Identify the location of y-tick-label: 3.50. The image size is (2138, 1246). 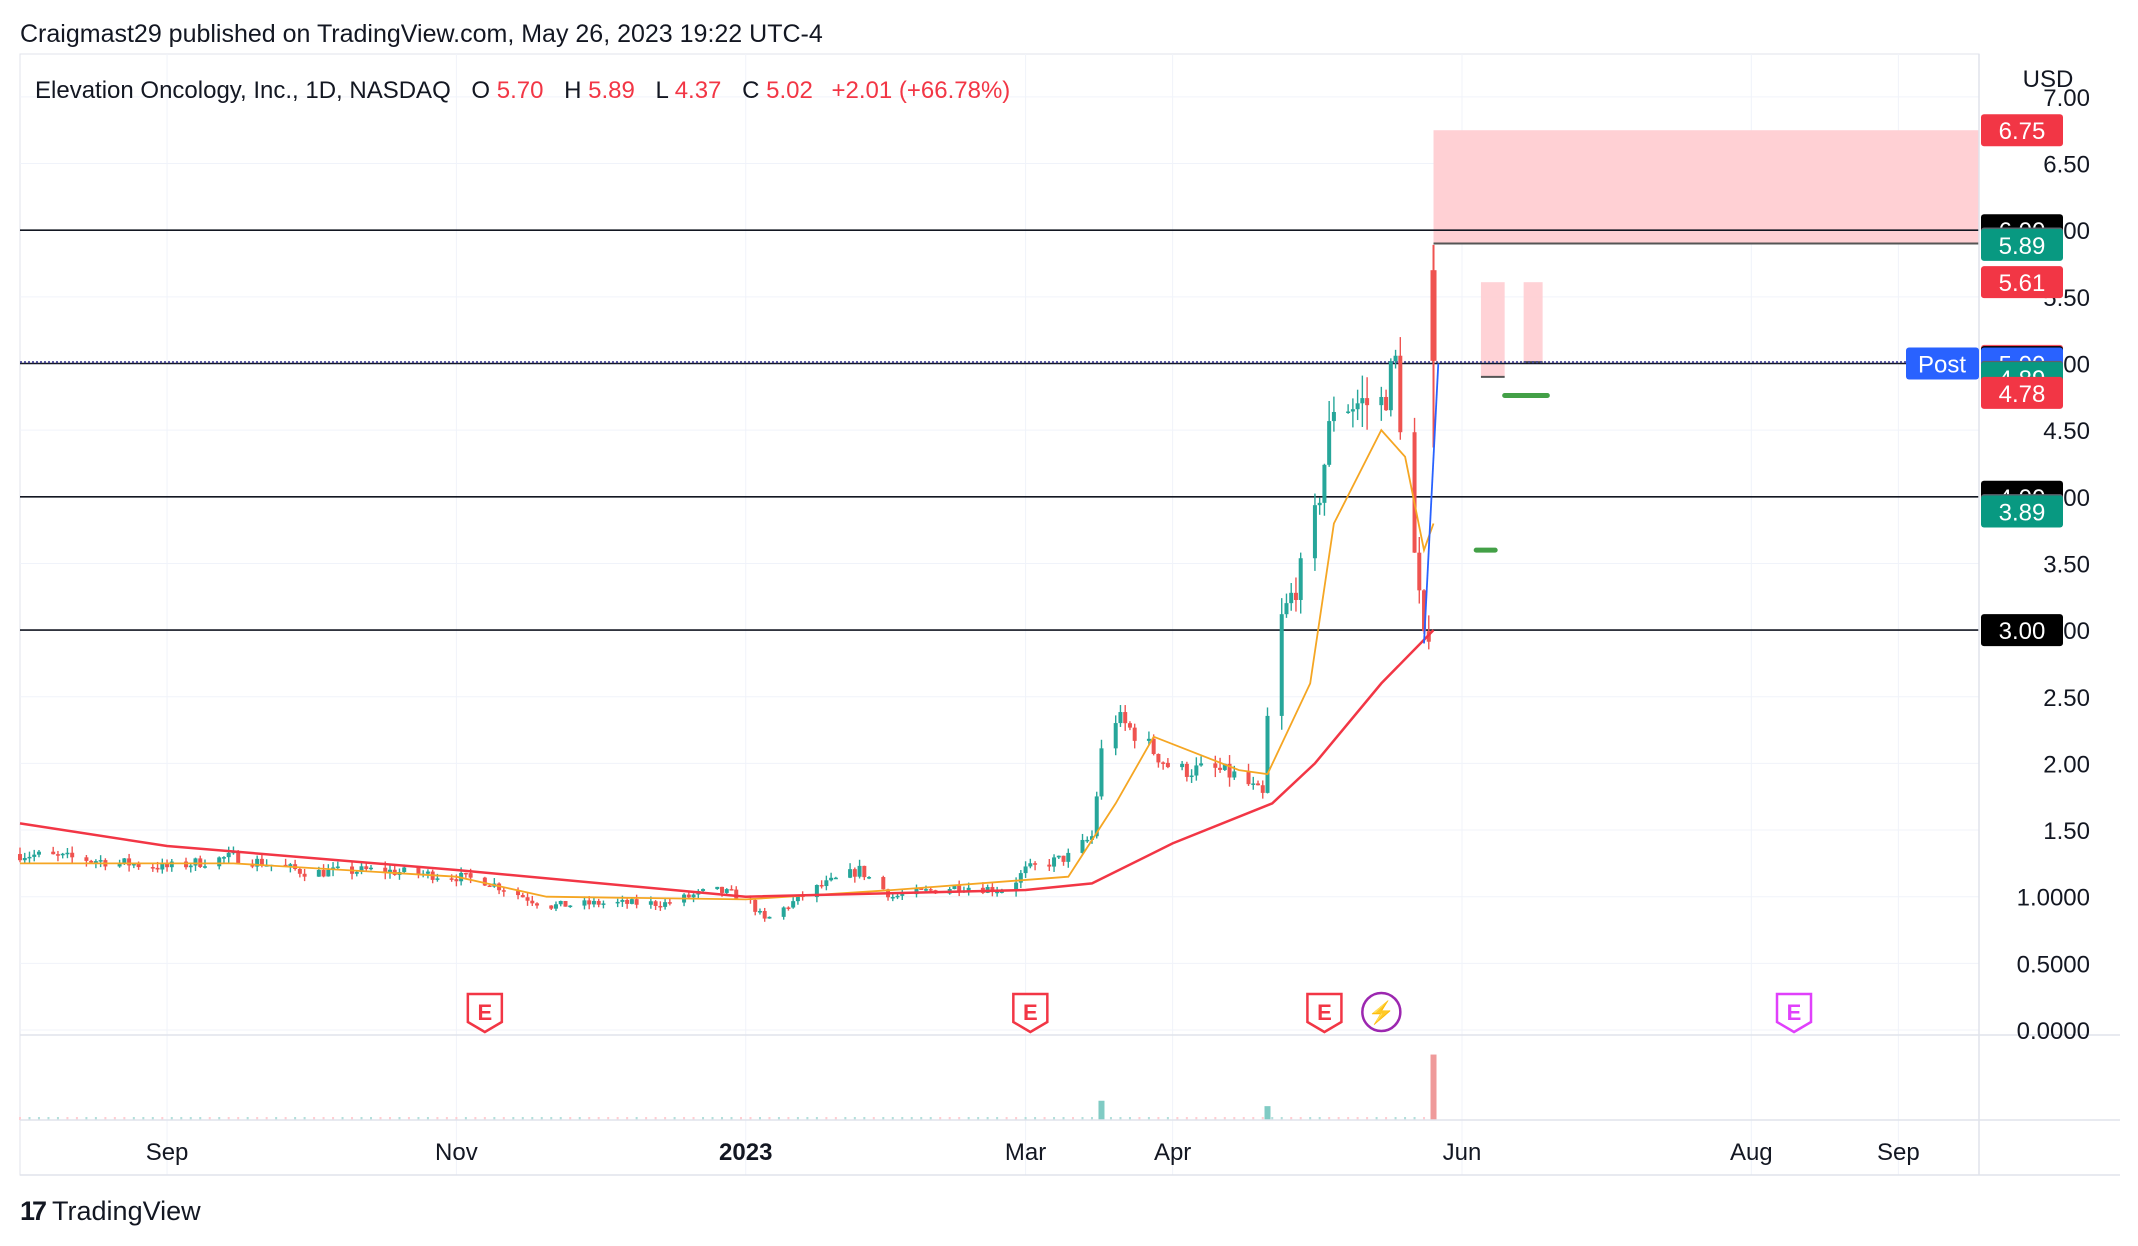
(2066, 564).